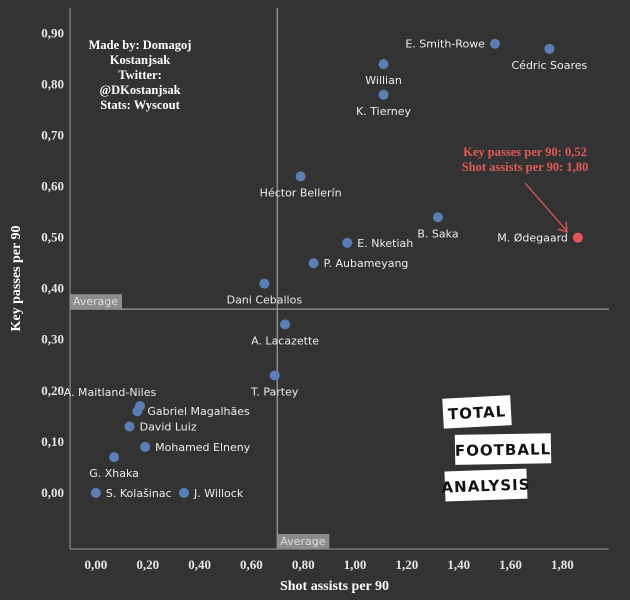  Describe the element at coordinates (199, 564) in the screenshot. I see `x-tick-label: 0,40` at that location.